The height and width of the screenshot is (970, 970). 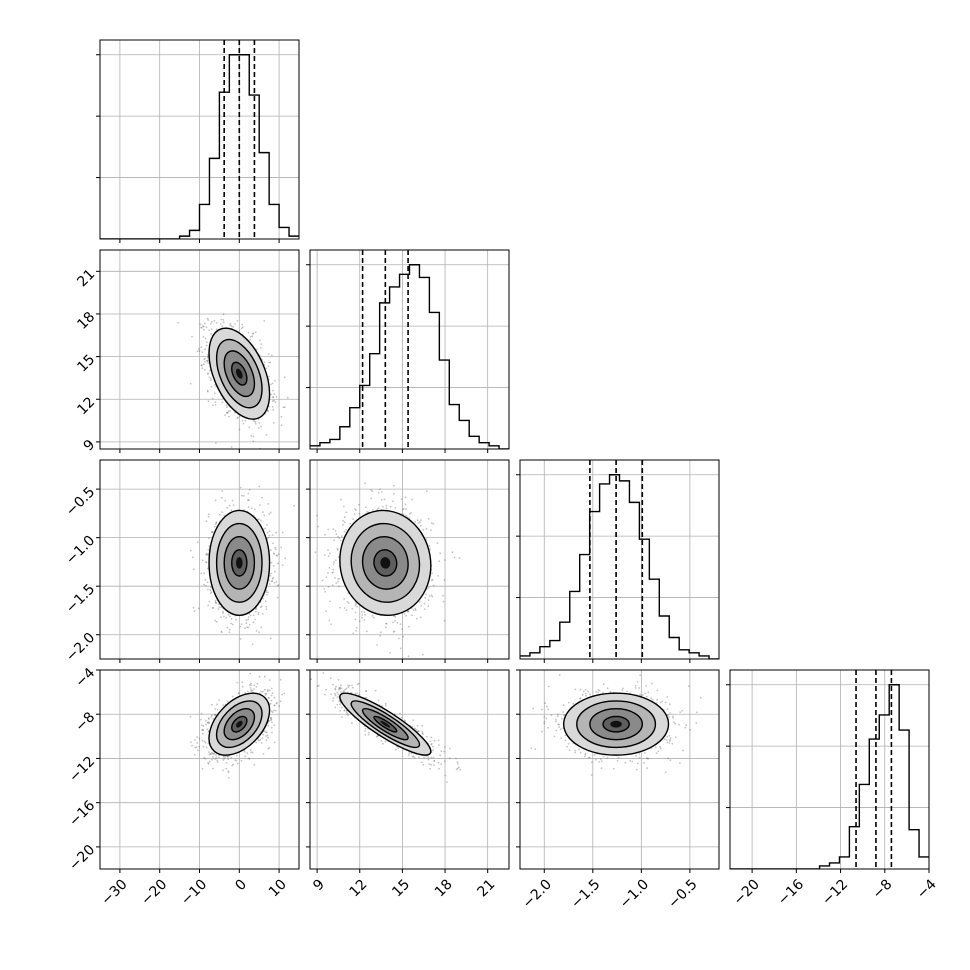 What do you see at coordinates (82, 858) in the screenshot?
I see `y-tick-label: −20` at bounding box center [82, 858].